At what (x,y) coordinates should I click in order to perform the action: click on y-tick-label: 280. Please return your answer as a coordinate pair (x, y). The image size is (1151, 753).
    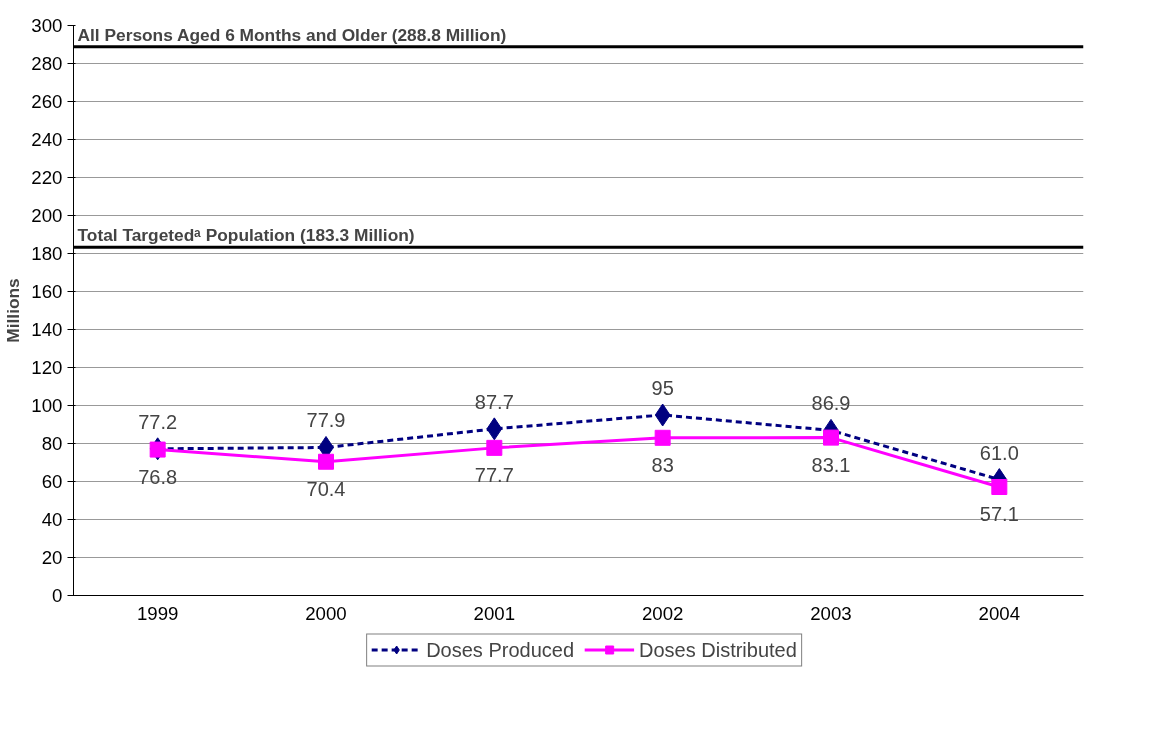
    Looking at the image, I should click on (47, 63).